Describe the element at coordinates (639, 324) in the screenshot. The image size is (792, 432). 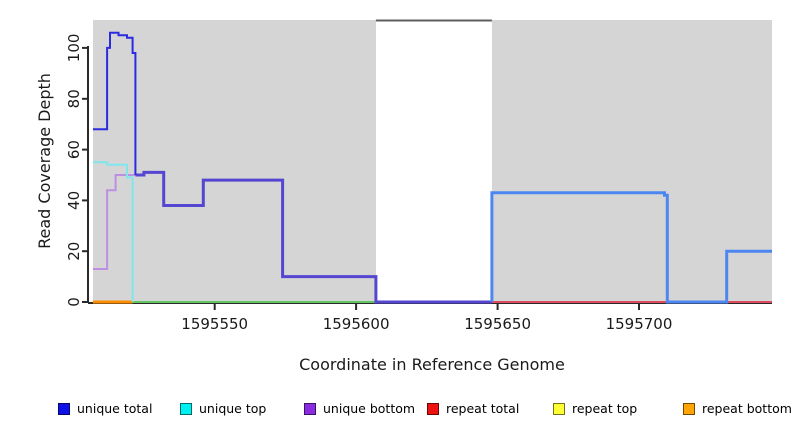
I see `x-tick-label: 1595700` at that location.